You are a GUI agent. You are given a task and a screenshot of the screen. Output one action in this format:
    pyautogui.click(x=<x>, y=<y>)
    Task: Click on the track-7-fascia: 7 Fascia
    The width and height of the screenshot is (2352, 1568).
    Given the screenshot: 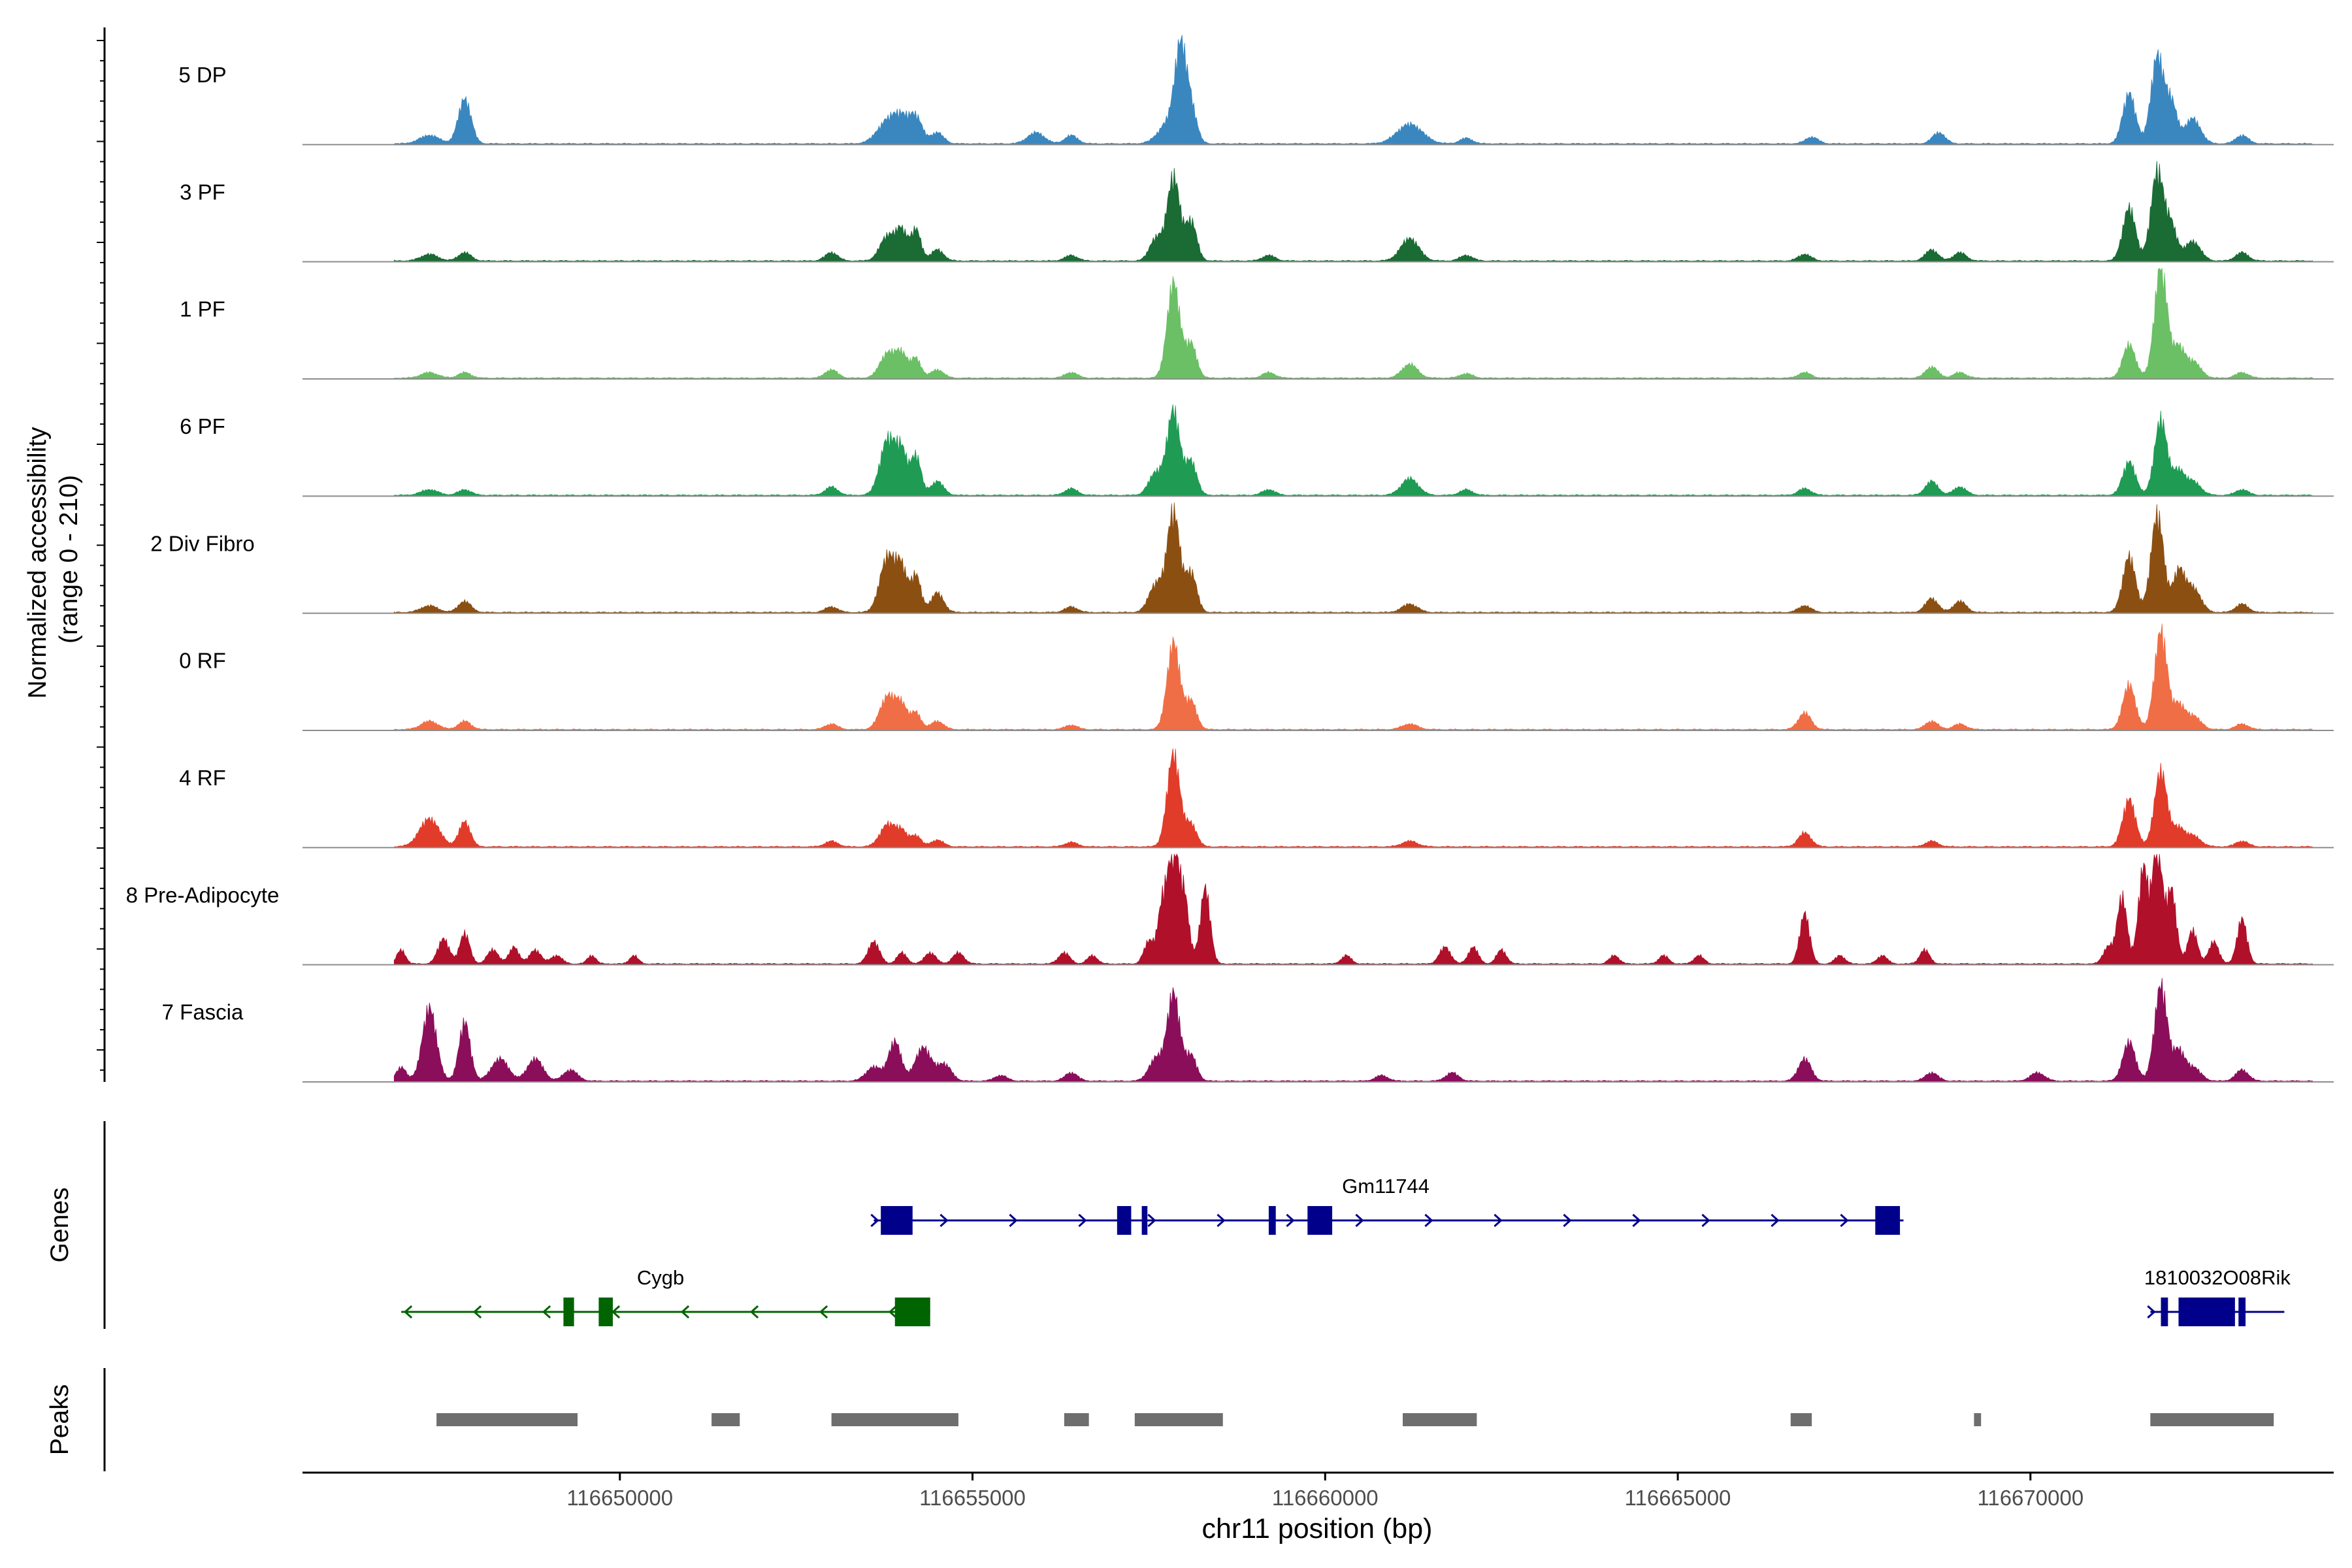 What is the action you would take?
    pyautogui.click(x=1248, y=1030)
    